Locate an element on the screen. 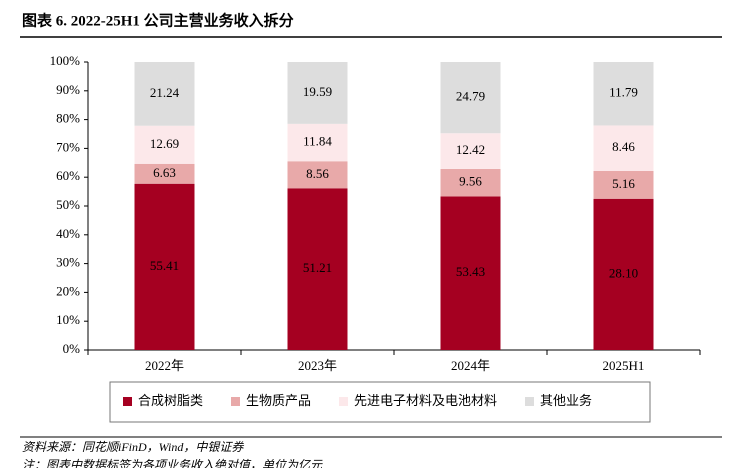 This screenshot has height=468, width=742. y-tick-label: 100% is located at coordinates (65, 60).